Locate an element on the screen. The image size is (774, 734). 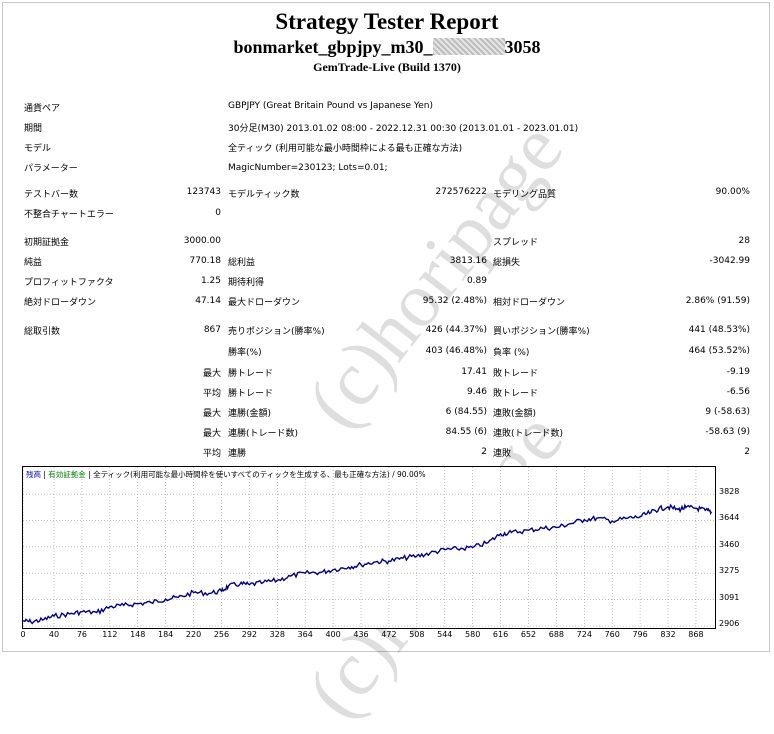
info-label-params: パラメーター is located at coordinates (51, 169).